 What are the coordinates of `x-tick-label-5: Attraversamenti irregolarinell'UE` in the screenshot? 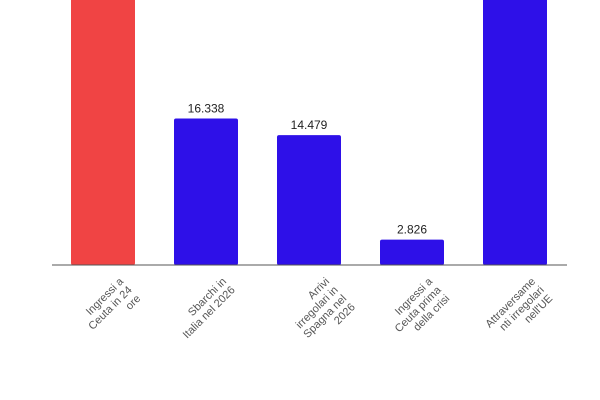 It's located at (519, 312).